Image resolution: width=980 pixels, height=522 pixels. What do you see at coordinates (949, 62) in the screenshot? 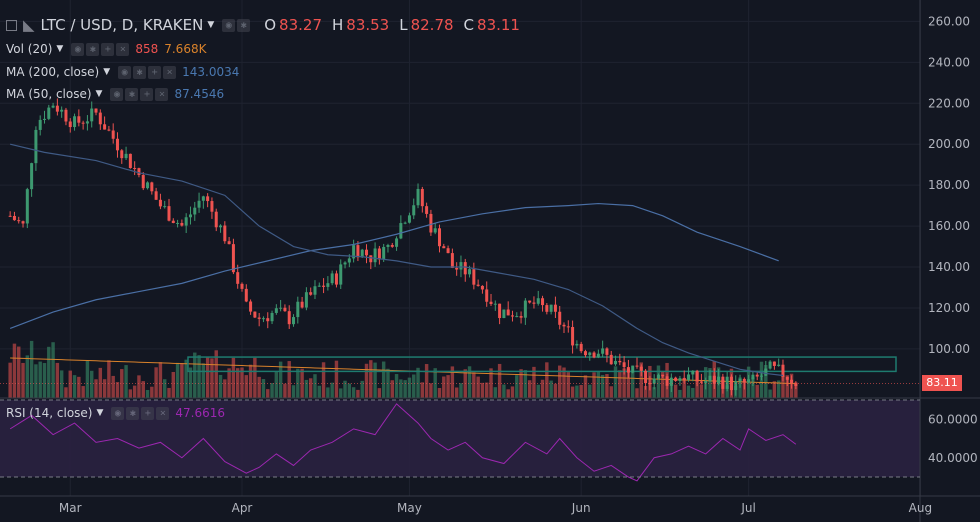
I see `price-tick-label: 240.00` at bounding box center [949, 62].